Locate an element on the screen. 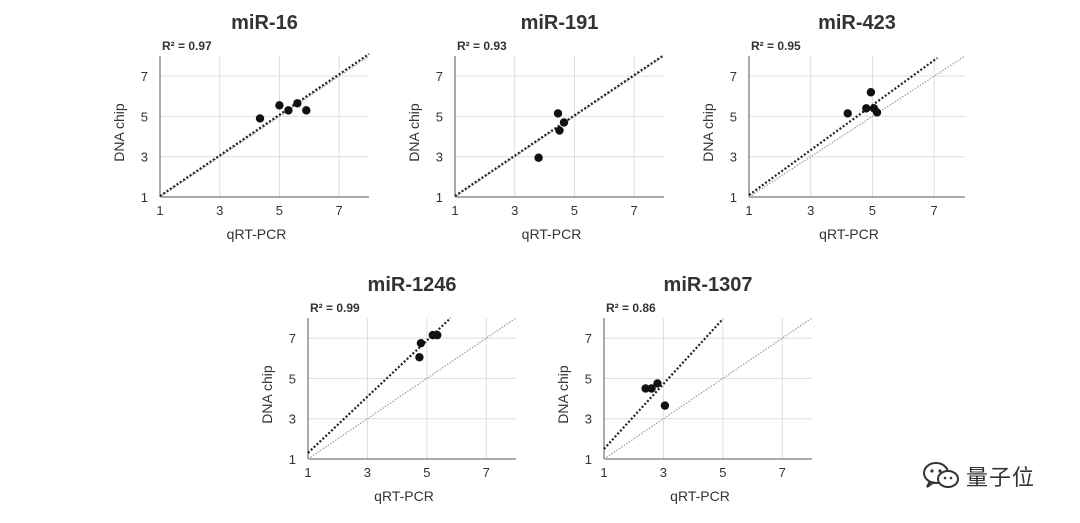 Image resolution: width=1080 pixels, height=523 pixels. chart-panel-4: 1 3 5 7 1 3 5 7 miR-1246 R² = 0.99 qRT-PCR DNA chip is located at coordinates (388, 389).